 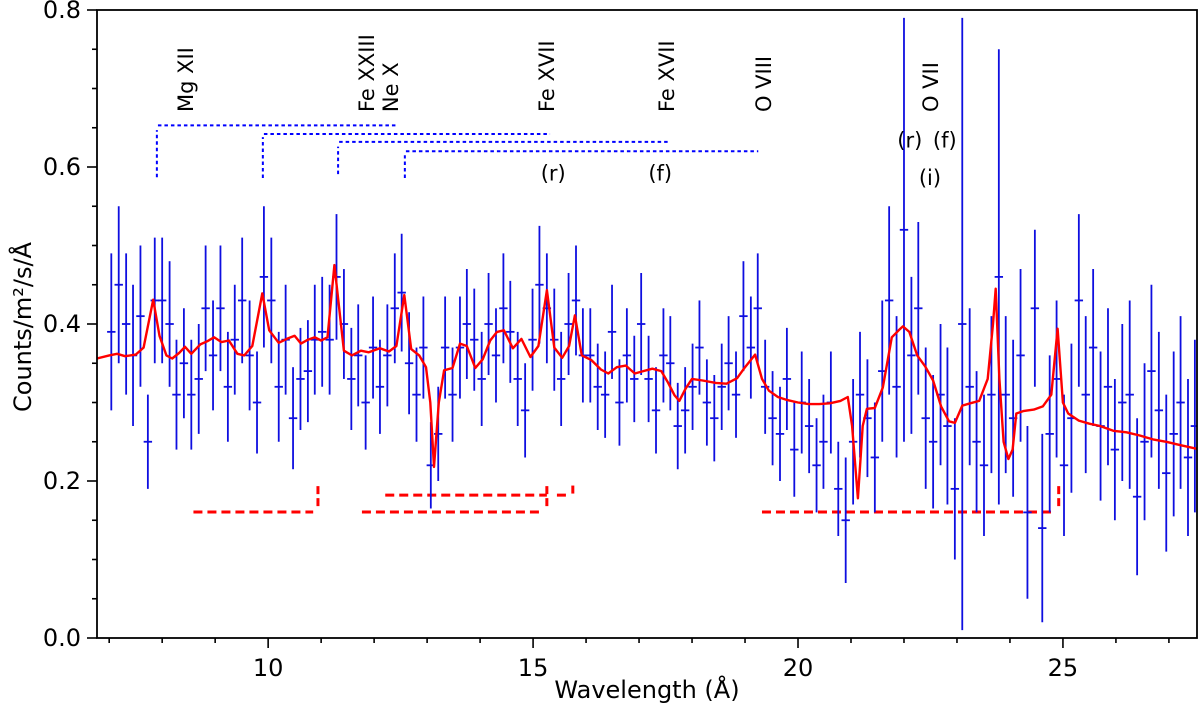 I want to click on x-tick-label: 15, so click(x=533, y=668).